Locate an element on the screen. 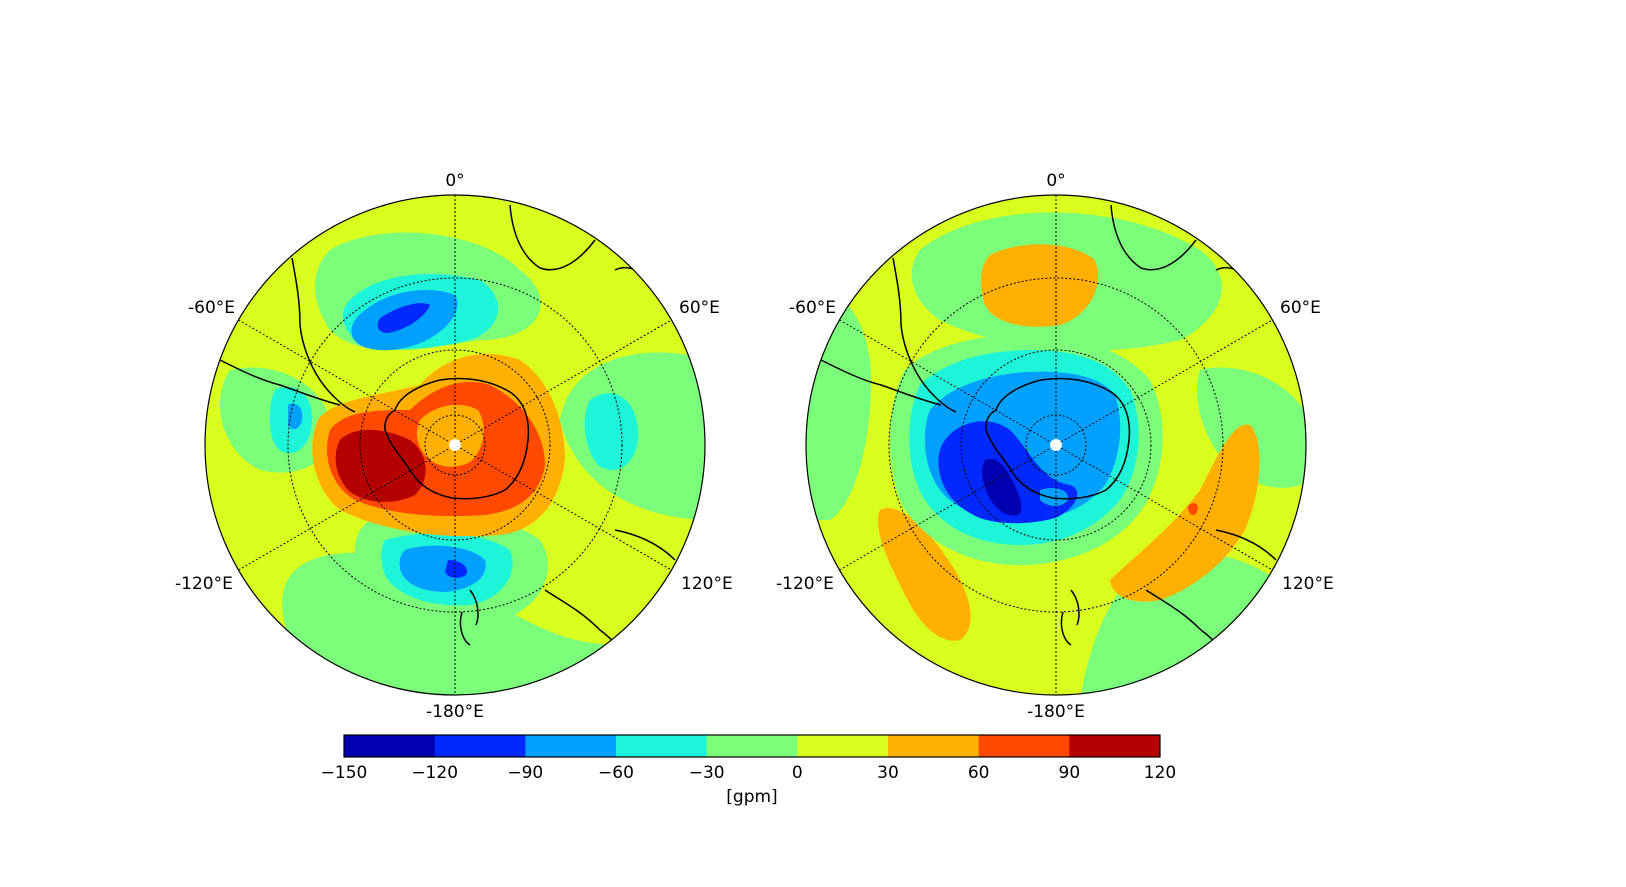  colorbar-tick-label: −120 is located at coordinates (434, 773).